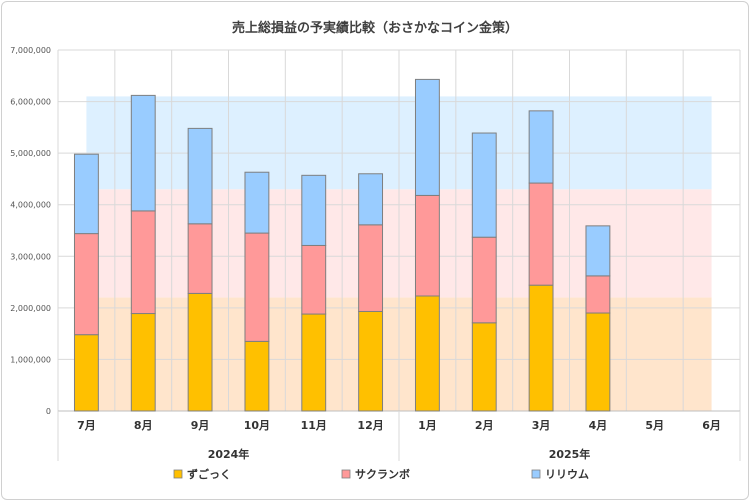  What do you see at coordinates (30, 359) in the screenshot?
I see `y-tick-label: 1,000,000` at bounding box center [30, 359].